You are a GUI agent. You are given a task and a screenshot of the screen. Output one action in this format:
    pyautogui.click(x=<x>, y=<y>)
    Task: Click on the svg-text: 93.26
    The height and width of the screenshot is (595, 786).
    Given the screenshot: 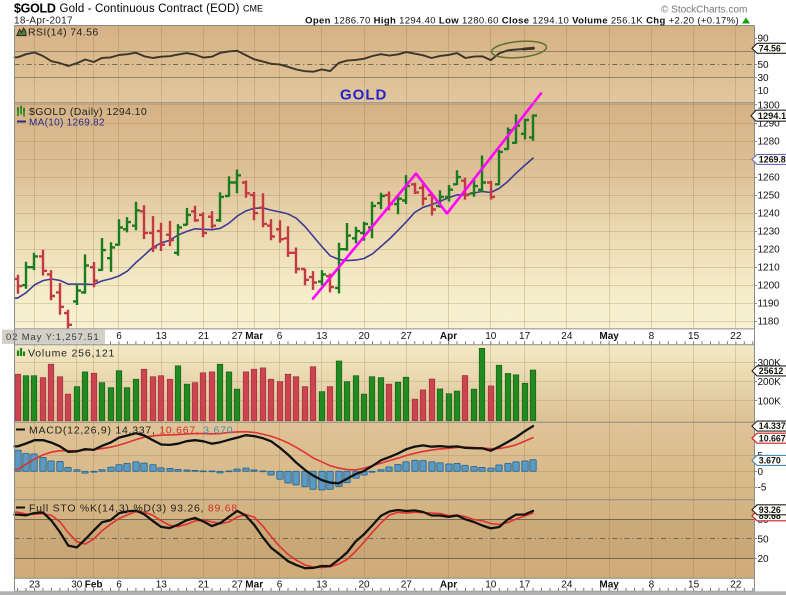 What is the action you would take?
    pyautogui.click(x=770, y=510)
    